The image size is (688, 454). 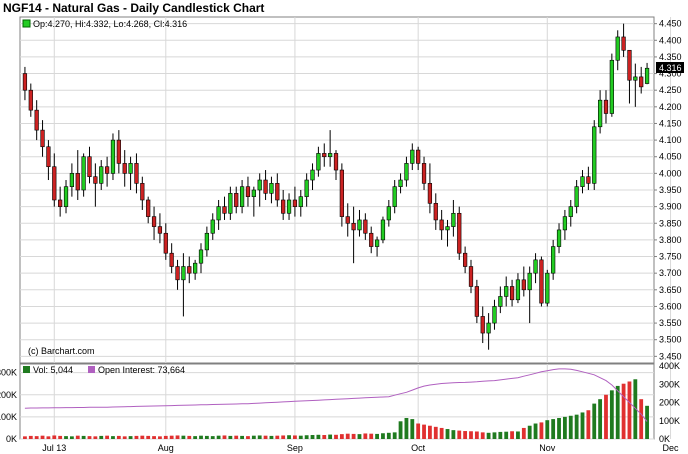 I want to click on price-tick-label: 4.000, so click(x=670, y=173).